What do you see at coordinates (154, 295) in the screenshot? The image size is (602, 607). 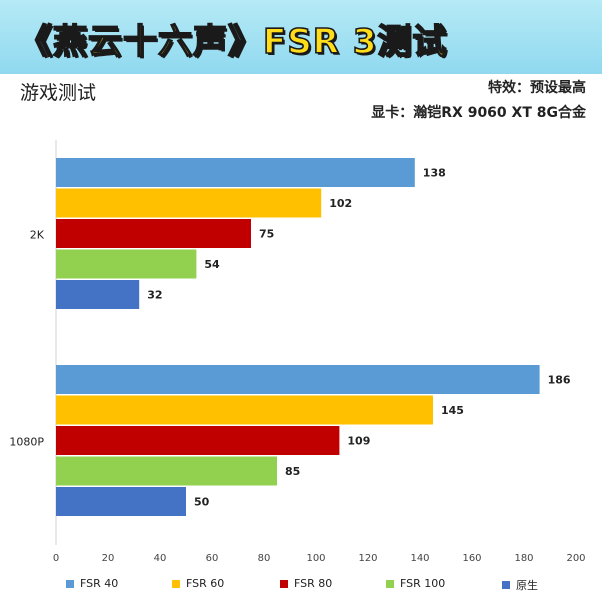 I see `data-label: 32` at bounding box center [154, 295].